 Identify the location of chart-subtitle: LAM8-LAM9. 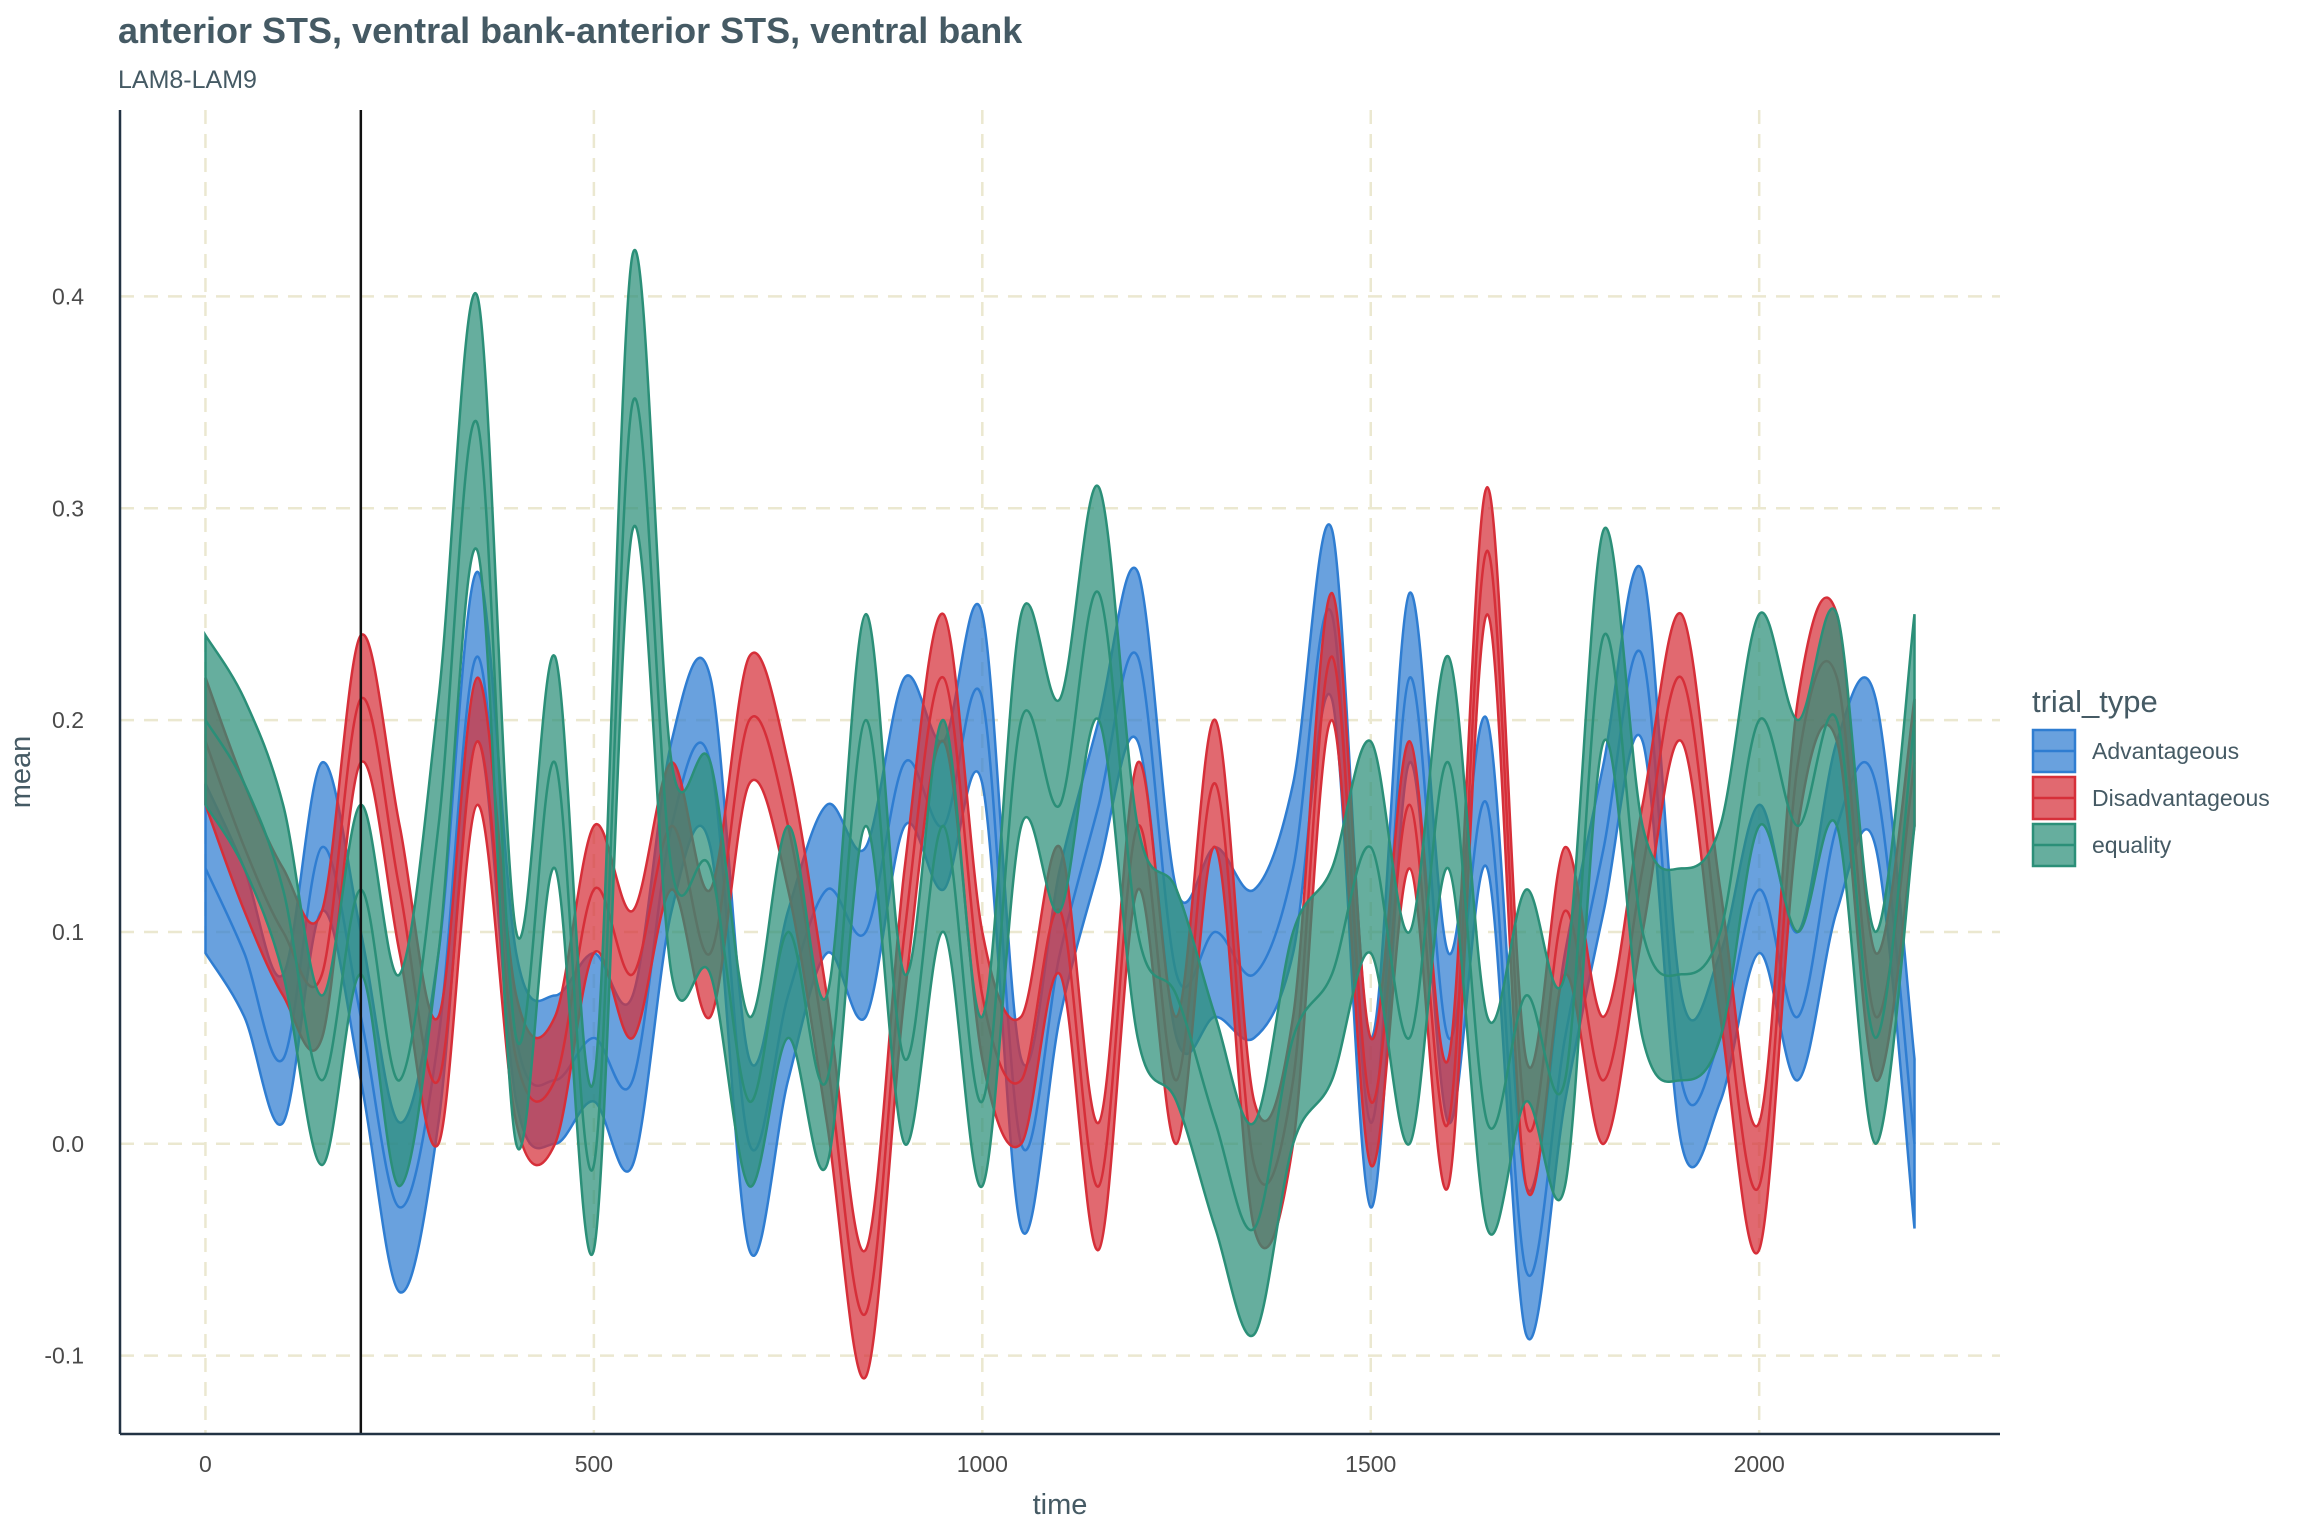
(187, 80).